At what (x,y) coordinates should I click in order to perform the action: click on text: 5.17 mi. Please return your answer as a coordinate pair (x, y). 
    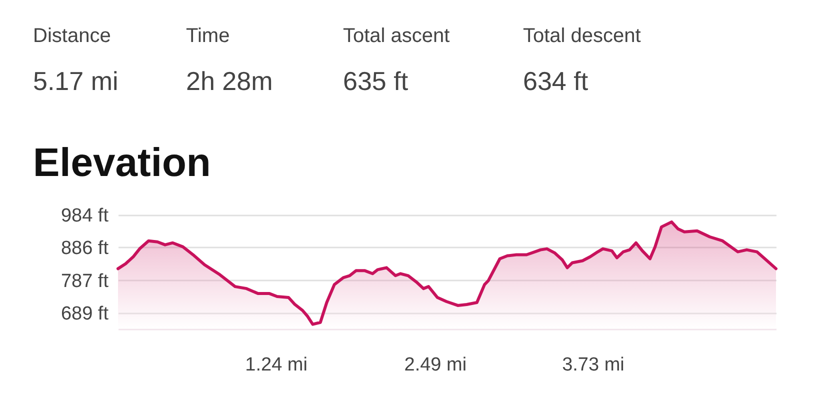
    Looking at the image, I should click on (75, 81).